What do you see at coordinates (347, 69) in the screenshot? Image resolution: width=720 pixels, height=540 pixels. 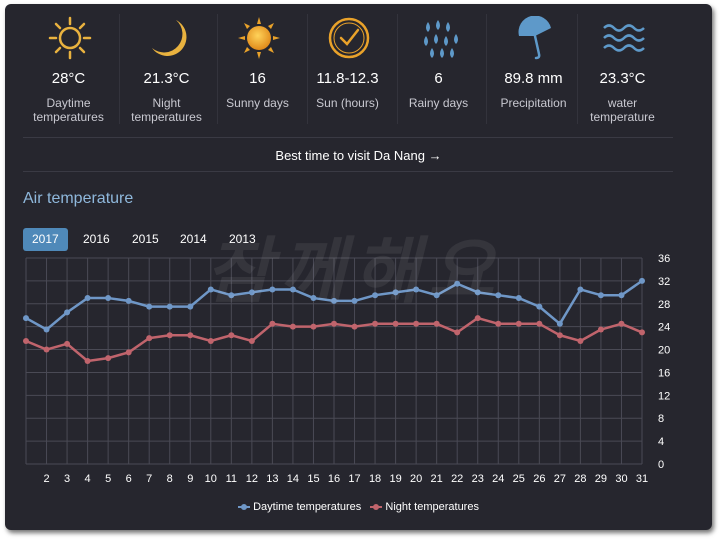 I see `stat-sun-hours: 11.8-12.3 Sun (hours)` at bounding box center [347, 69].